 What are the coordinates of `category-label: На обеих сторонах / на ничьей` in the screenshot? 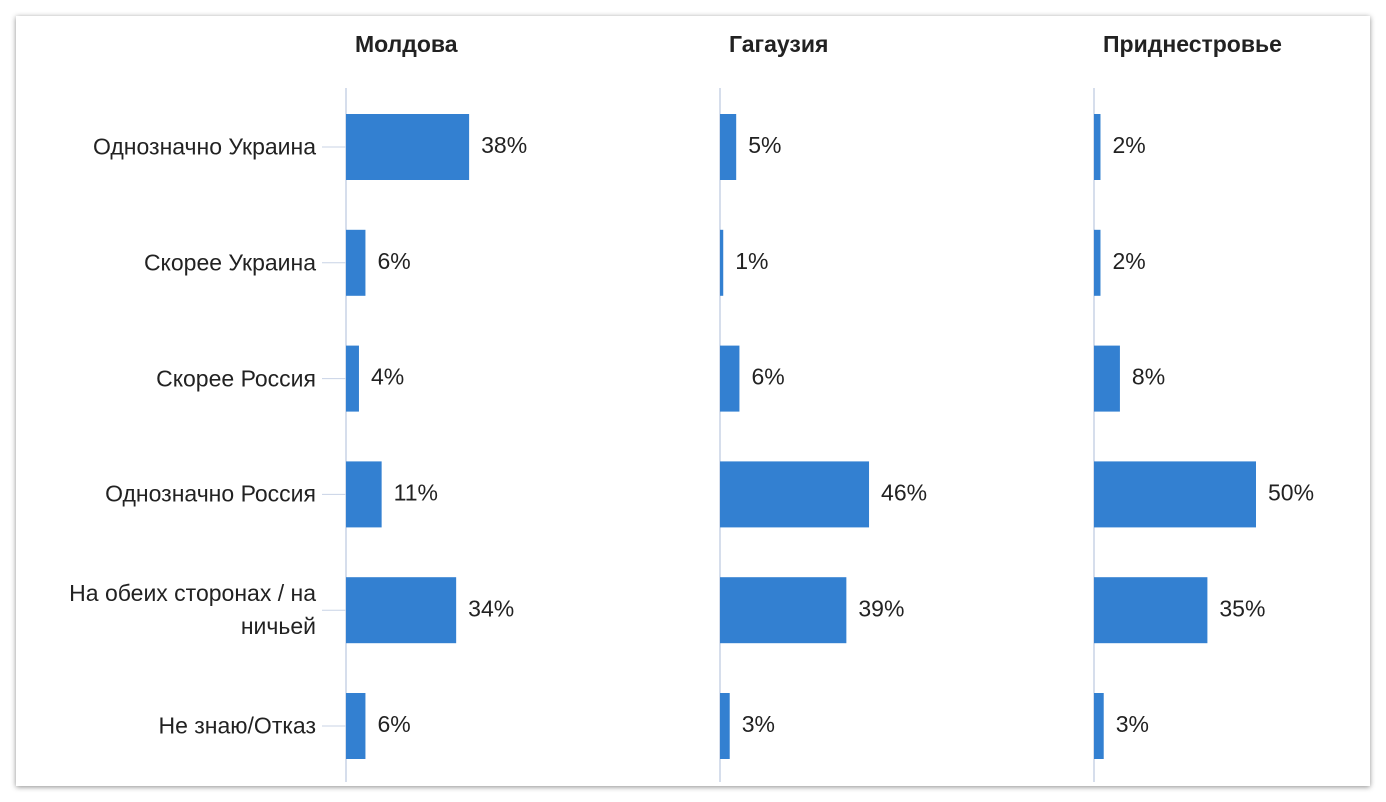 It's located at (192, 610).